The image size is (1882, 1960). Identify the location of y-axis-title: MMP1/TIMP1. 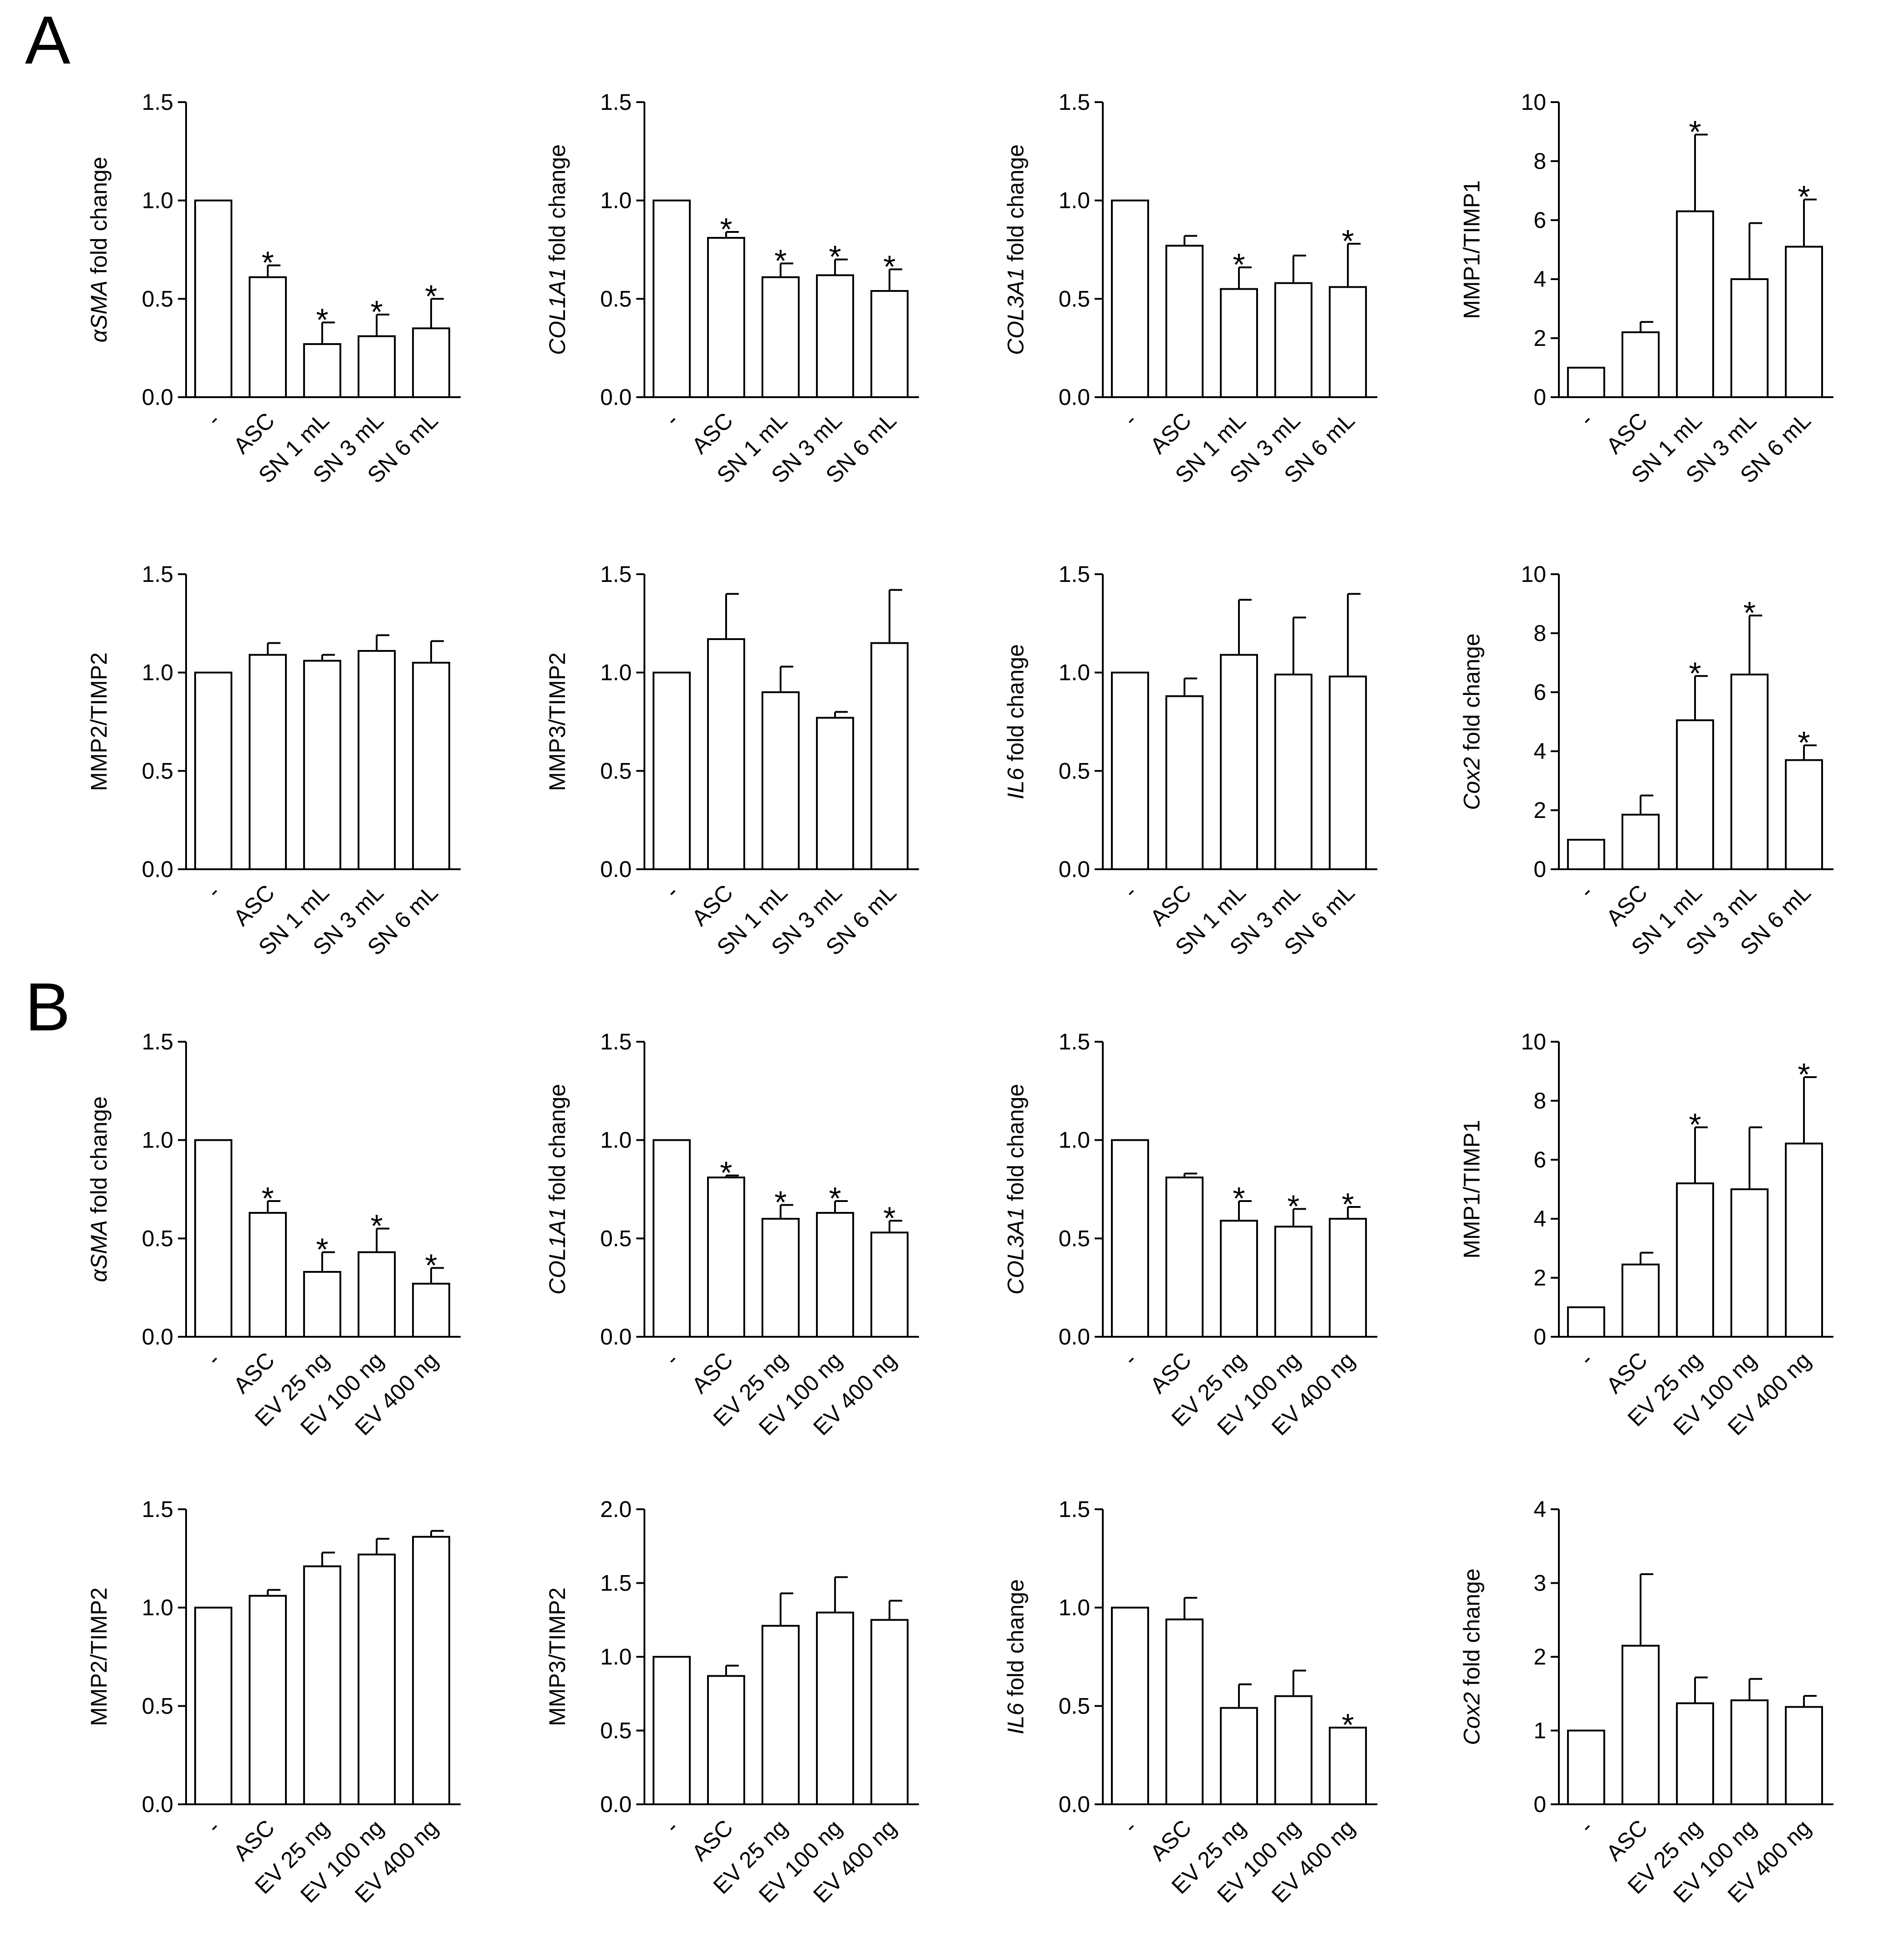
(1471, 1189).